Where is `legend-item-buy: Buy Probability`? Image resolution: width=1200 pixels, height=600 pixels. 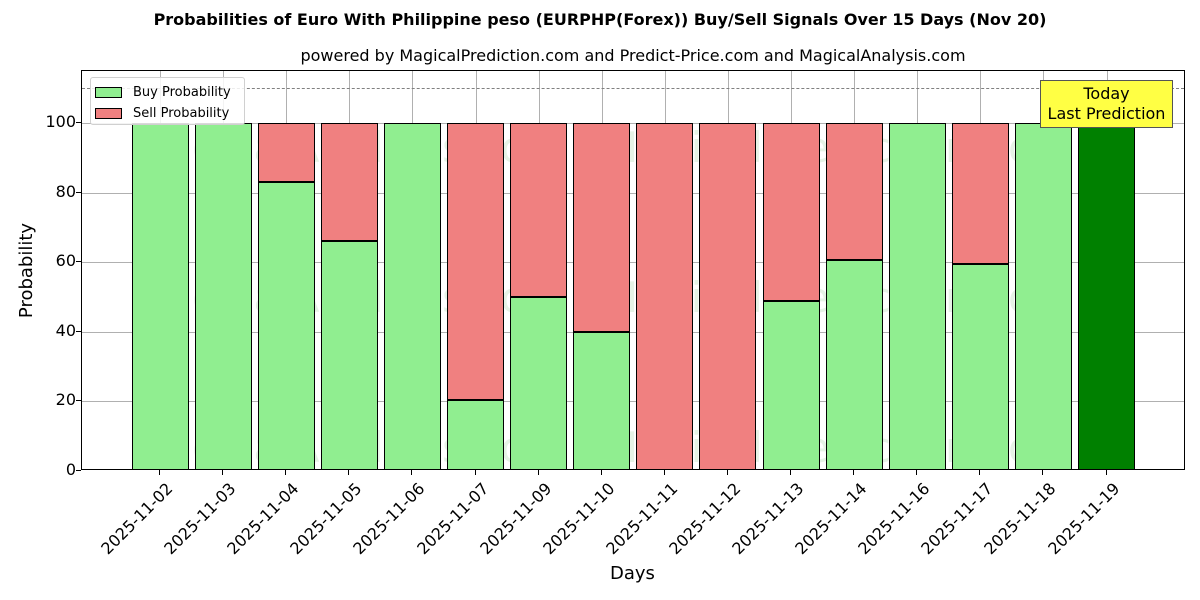 legend-item-buy: Buy Probability is located at coordinates (163, 92).